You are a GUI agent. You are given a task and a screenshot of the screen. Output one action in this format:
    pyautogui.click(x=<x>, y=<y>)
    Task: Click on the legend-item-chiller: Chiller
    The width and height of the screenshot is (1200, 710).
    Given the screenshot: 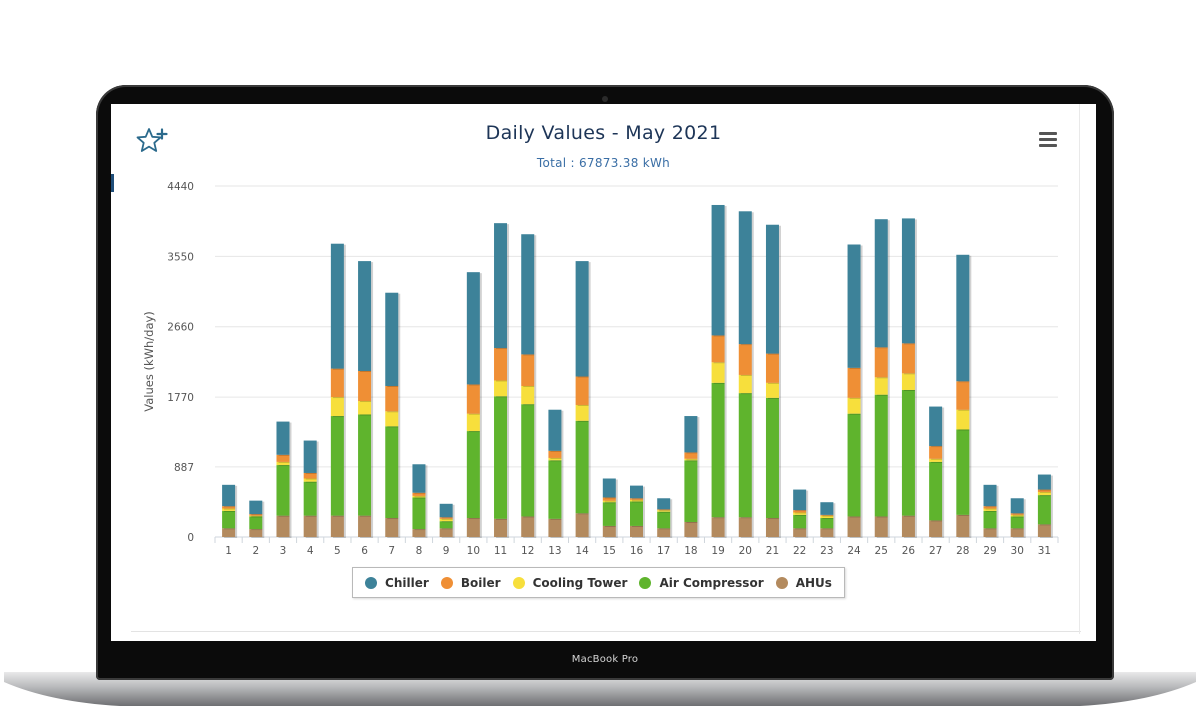 What is the action you would take?
    pyautogui.click(x=397, y=583)
    